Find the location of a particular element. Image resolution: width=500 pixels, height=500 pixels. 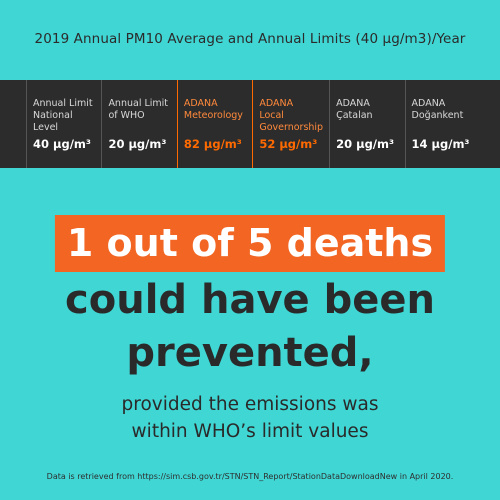

subline-line-2: within WHO’s limit values is located at coordinates (250, 431).